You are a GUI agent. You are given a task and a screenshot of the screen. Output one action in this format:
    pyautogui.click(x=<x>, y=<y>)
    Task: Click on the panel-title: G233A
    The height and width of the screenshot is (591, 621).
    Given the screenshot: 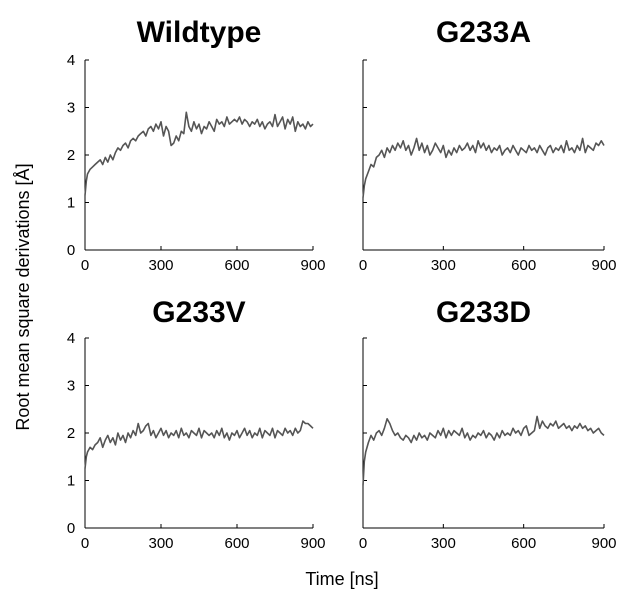 What is the action you would take?
    pyautogui.click(x=483, y=32)
    